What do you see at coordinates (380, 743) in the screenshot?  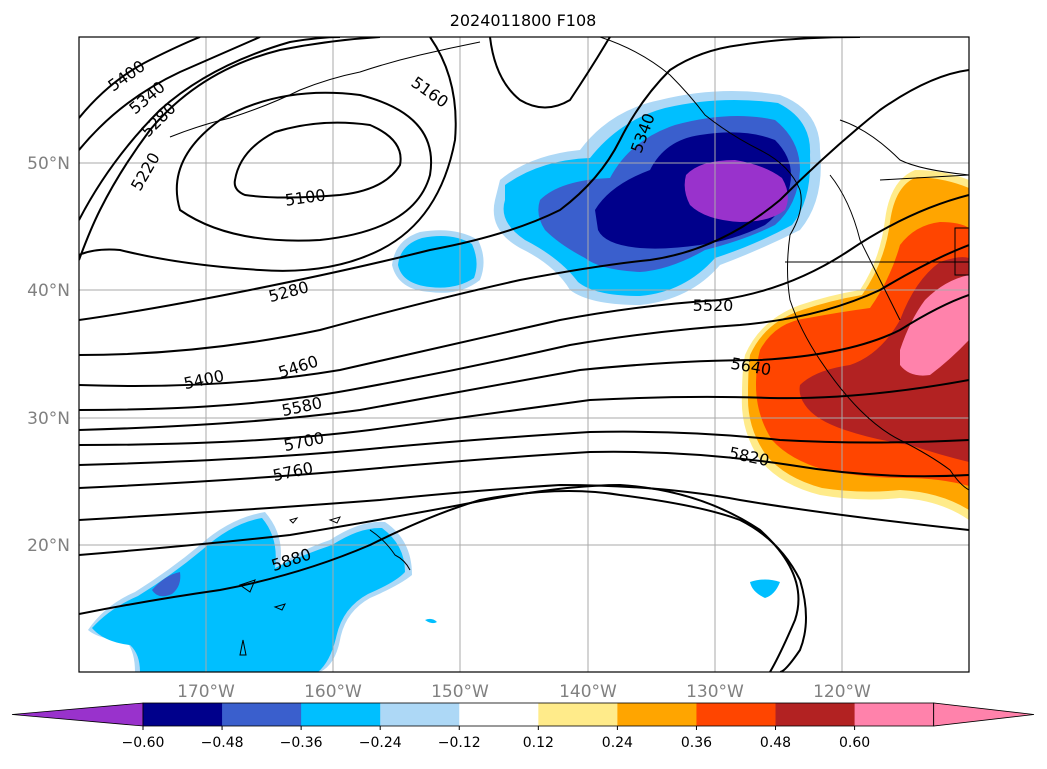 I see `colorbar-tick-label: −0.24` at bounding box center [380, 743].